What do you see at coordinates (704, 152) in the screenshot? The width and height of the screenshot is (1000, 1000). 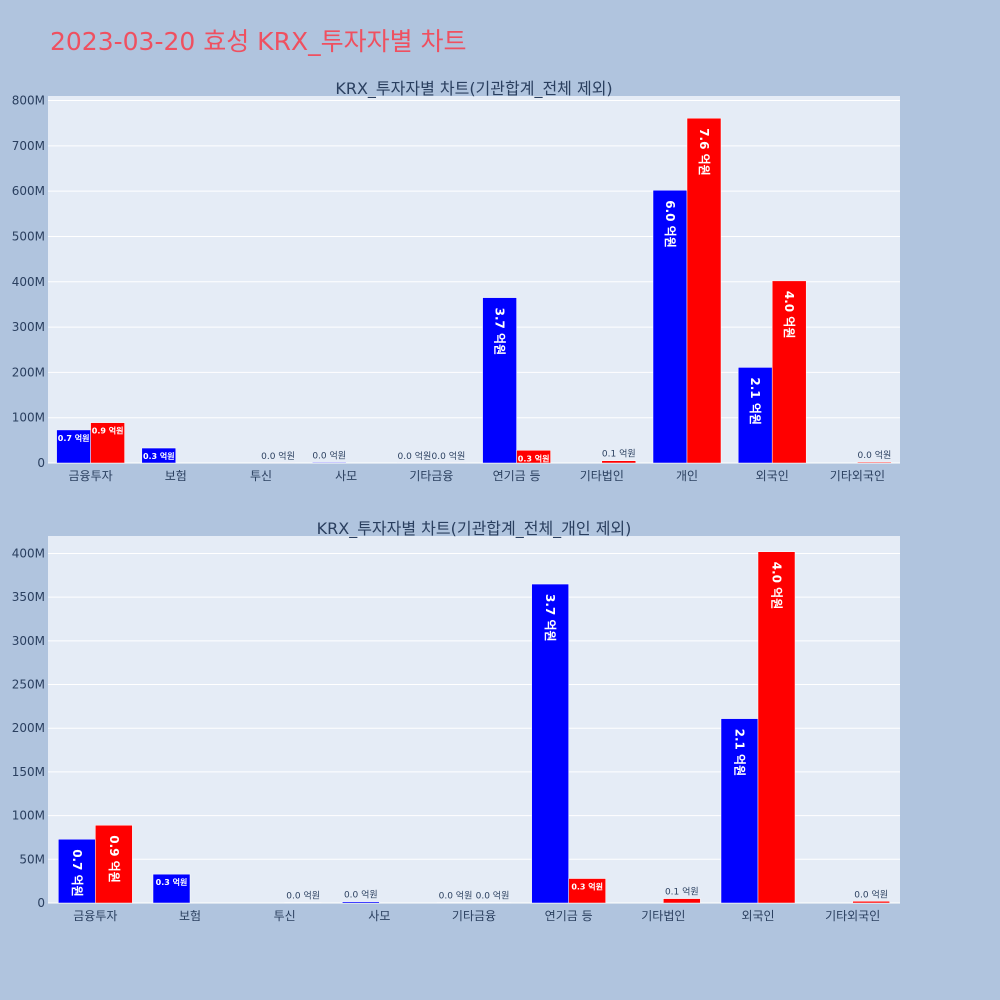 I see `data-label: 7.6 억원` at bounding box center [704, 152].